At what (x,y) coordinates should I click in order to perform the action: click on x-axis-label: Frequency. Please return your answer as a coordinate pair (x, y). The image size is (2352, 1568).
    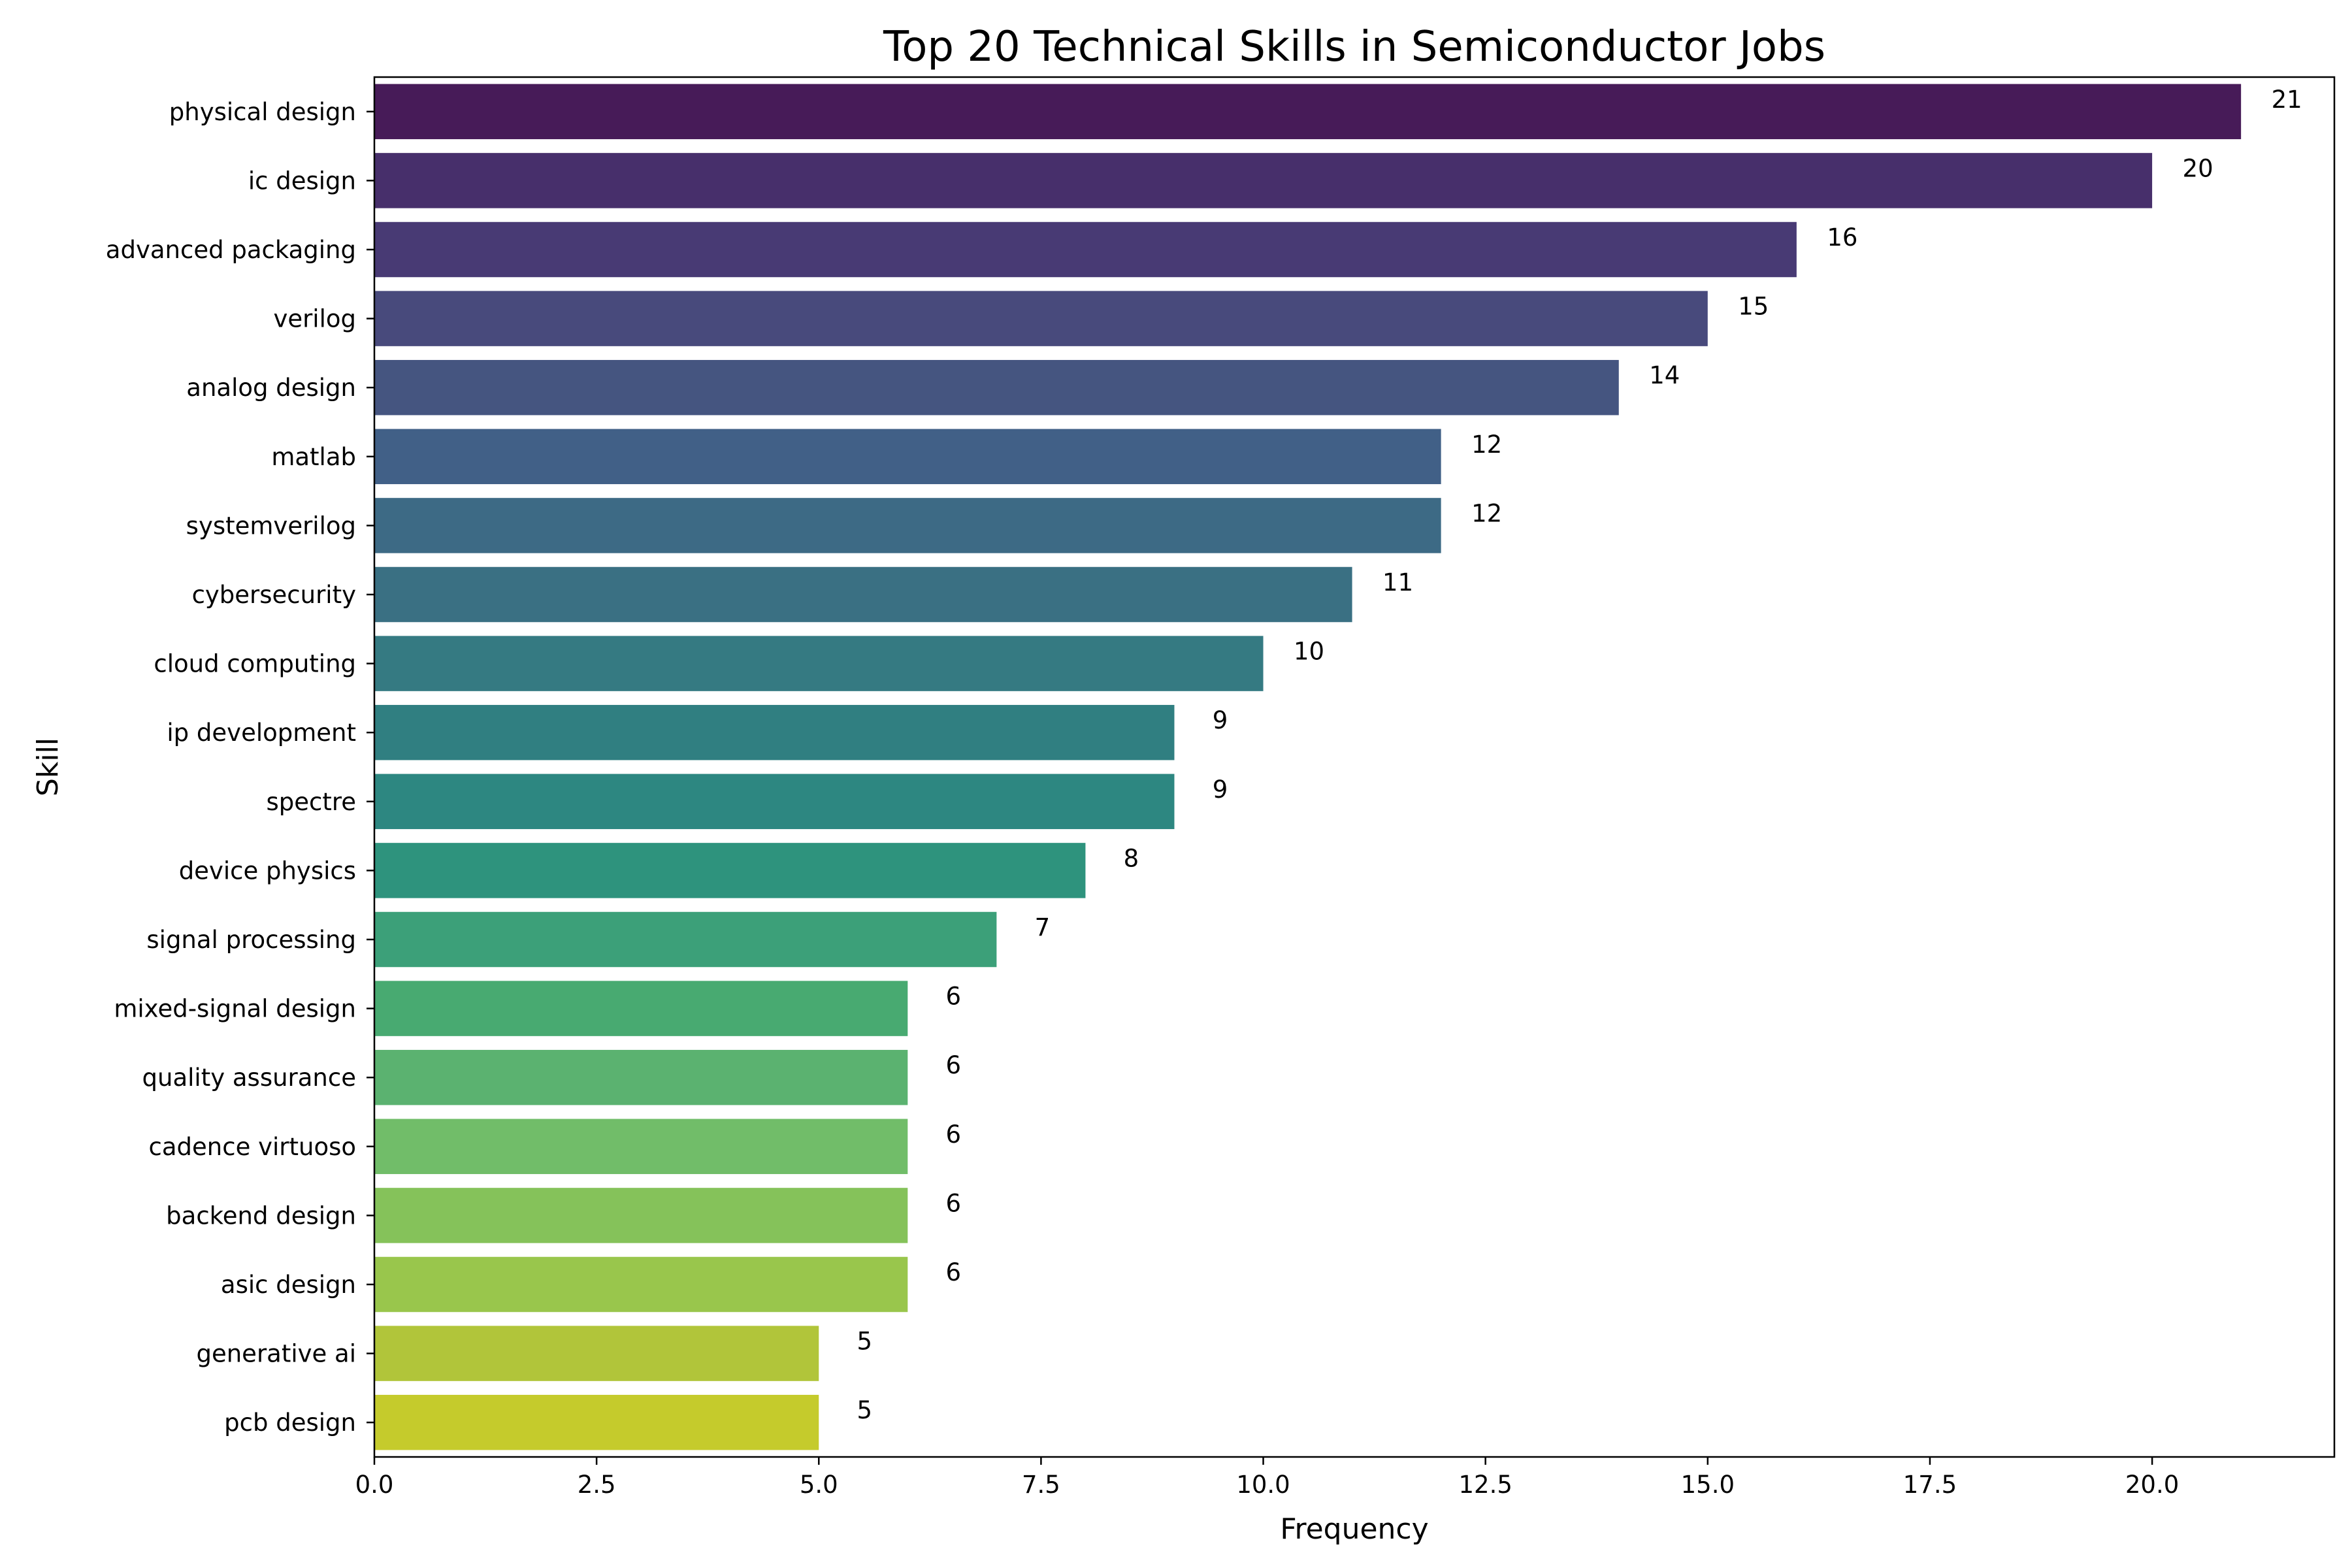
    Looking at the image, I should click on (1354, 1529).